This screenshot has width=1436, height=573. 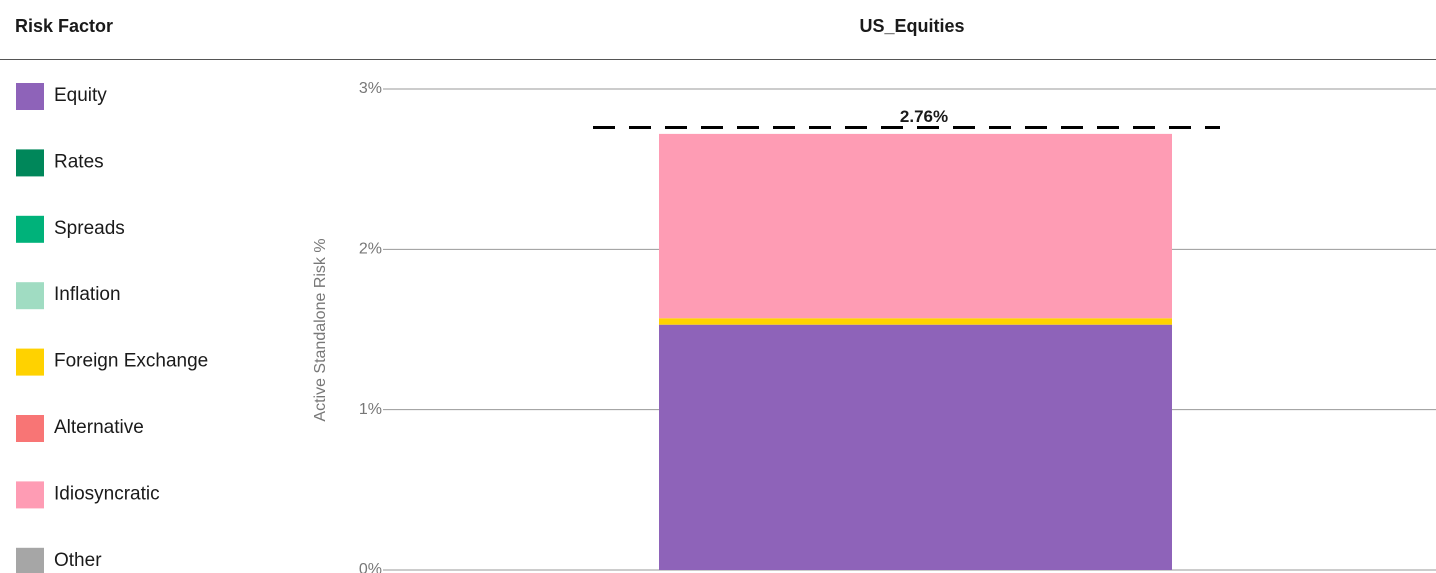 What do you see at coordinates (370, 567) in the screenshot?
I see `y-tick-label: 0%` at bounding box center [370, 567].